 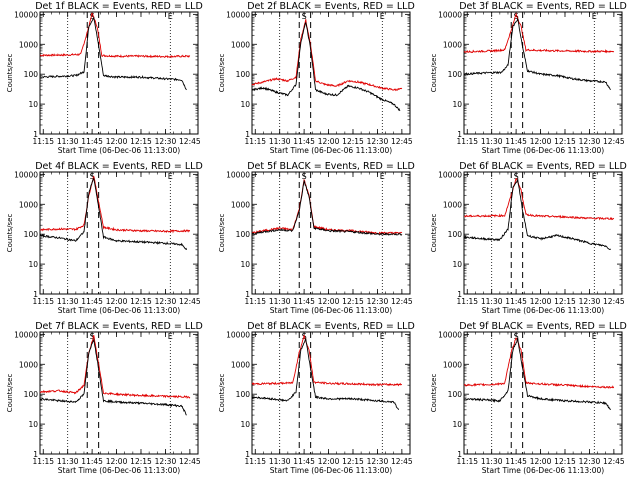 What do you see at coordinates (543, 326) in the screenshot?
I see `panel-title: Det 9f BLACK = Events, RED = LLD` at bounding box center [543, 326].